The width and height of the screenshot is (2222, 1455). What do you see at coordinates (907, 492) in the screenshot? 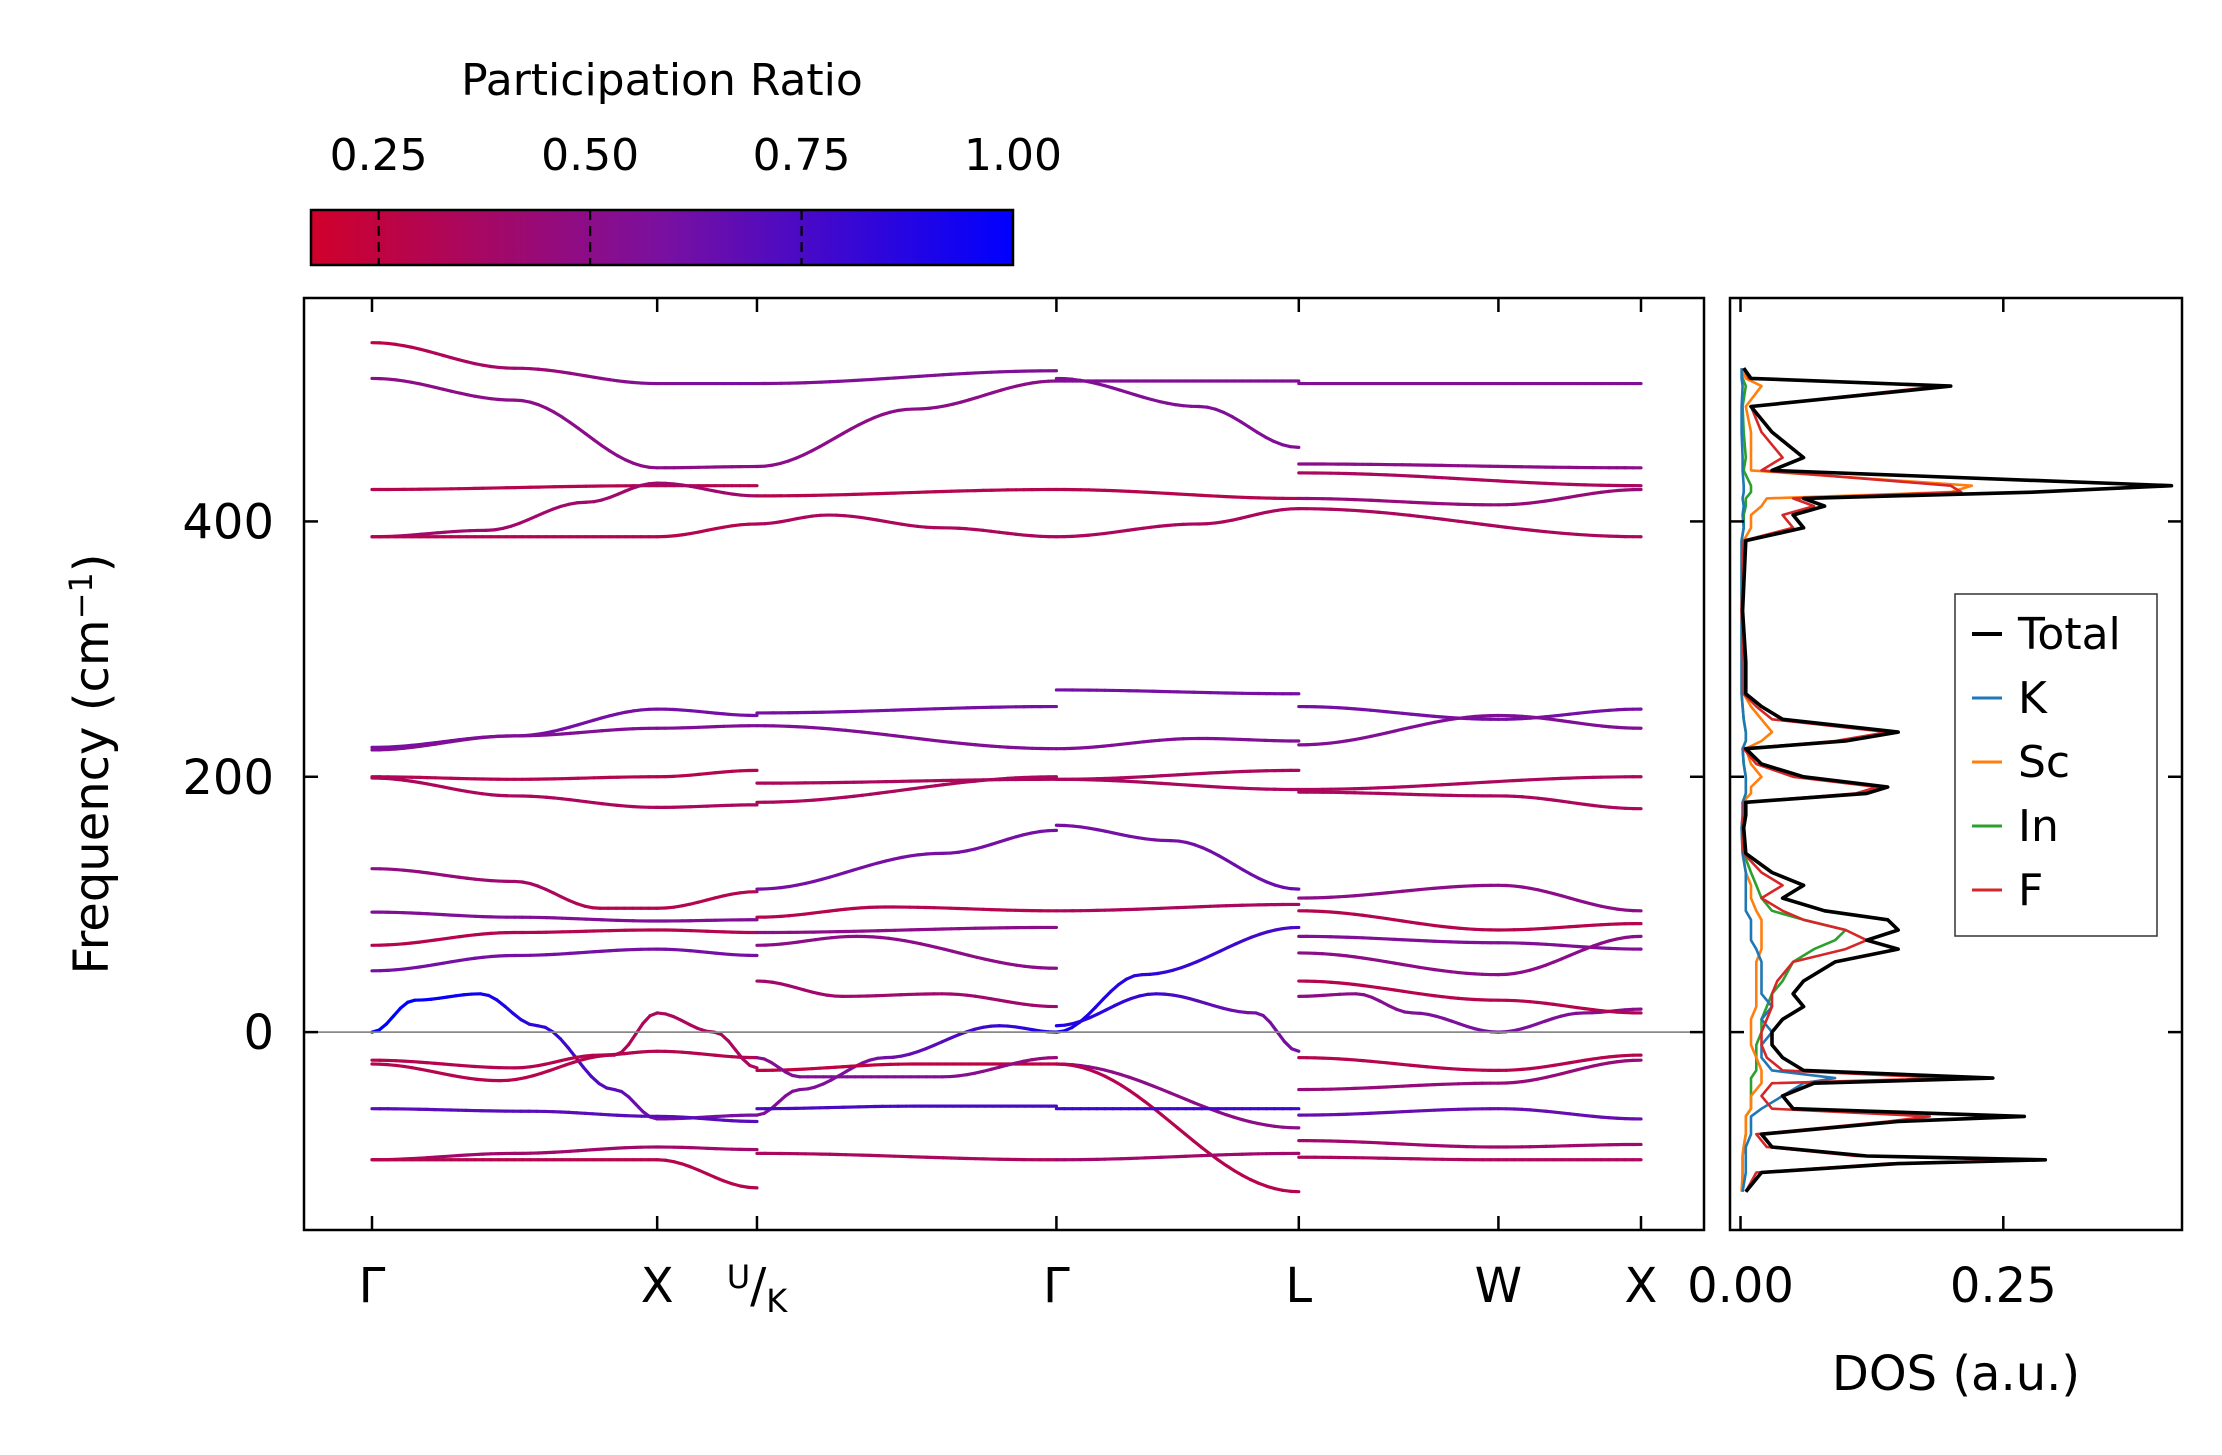
I see `band-c3` at bounding box center [907, 492].